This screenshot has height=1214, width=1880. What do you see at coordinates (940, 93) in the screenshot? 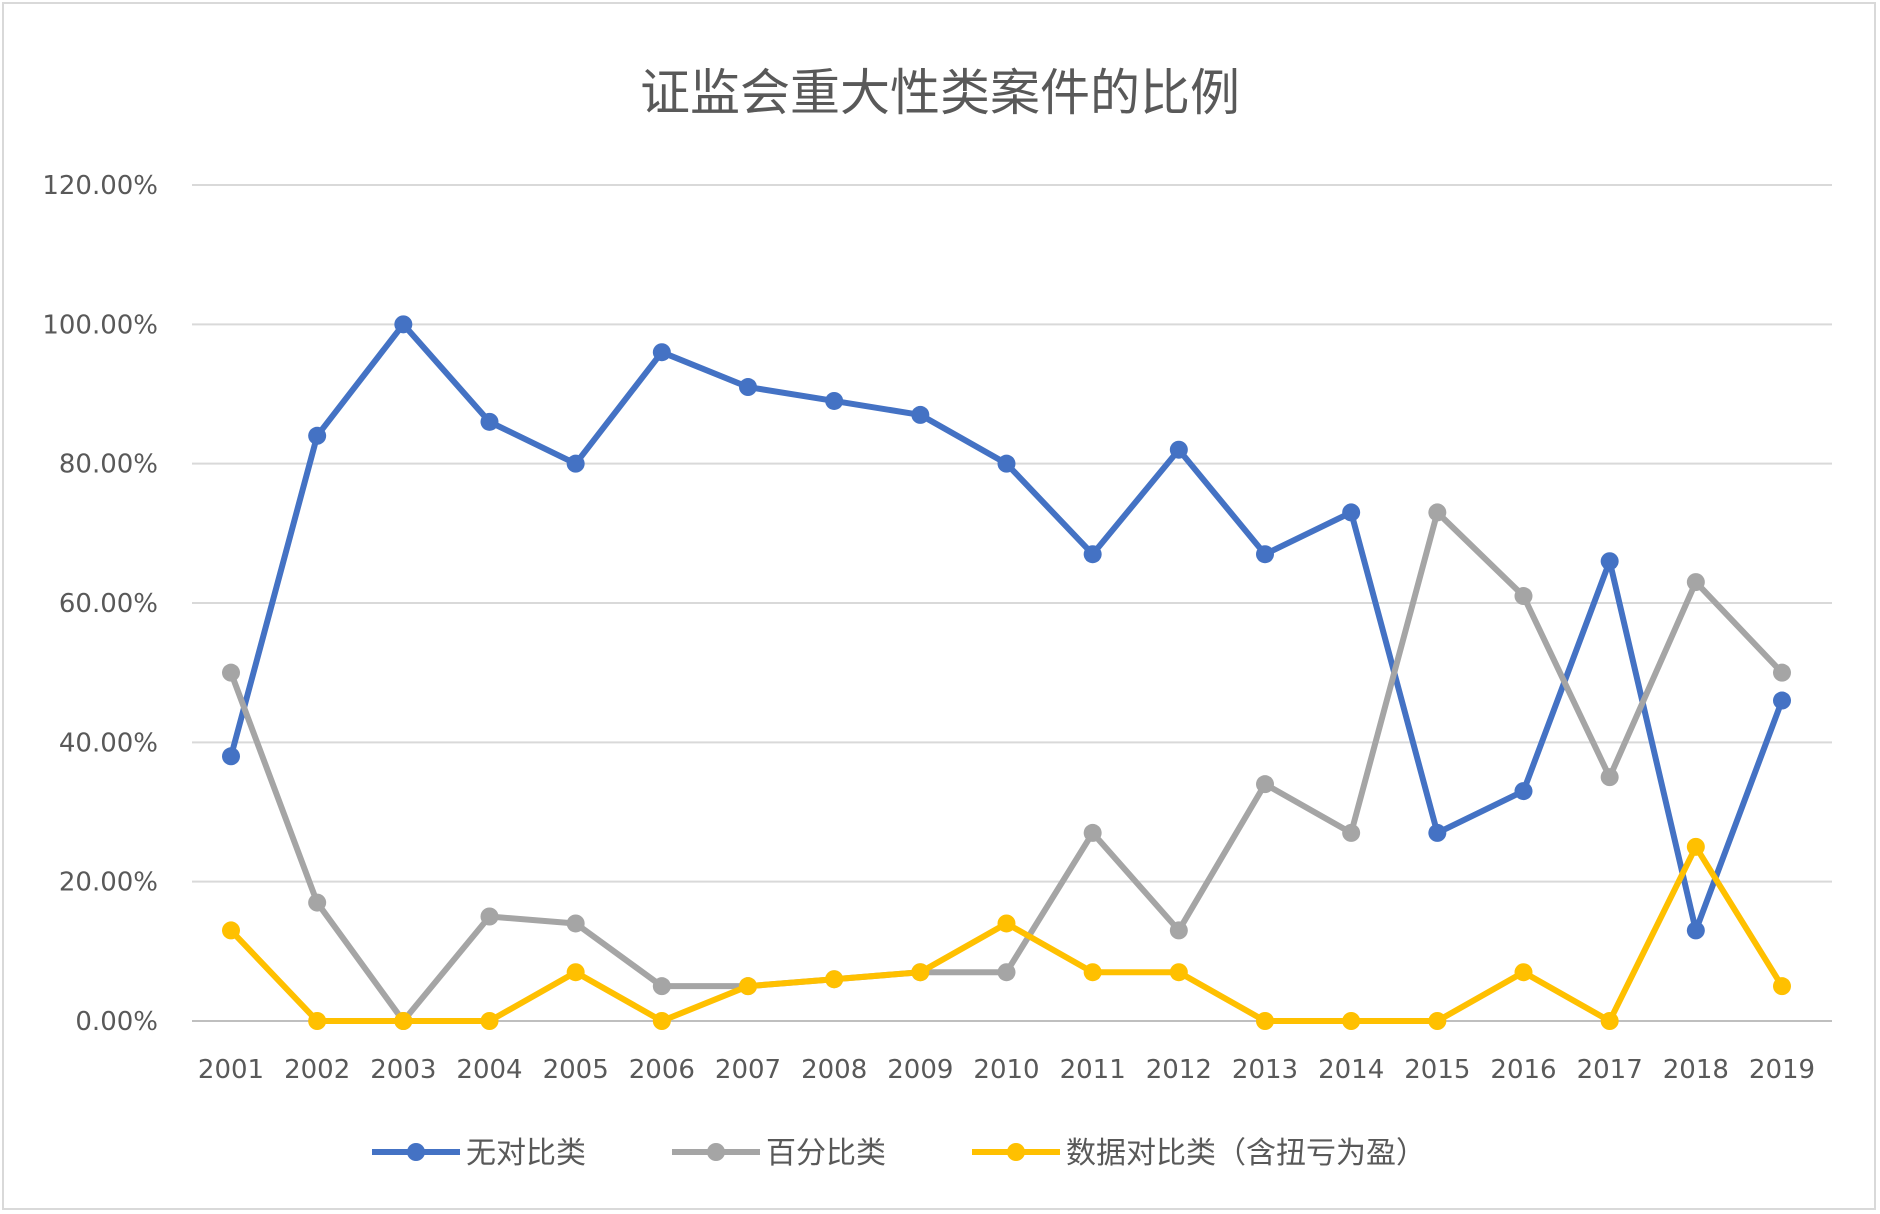
I see `chart-title: 证监会重大性类案件的比例` at bounding box center [940, 93].